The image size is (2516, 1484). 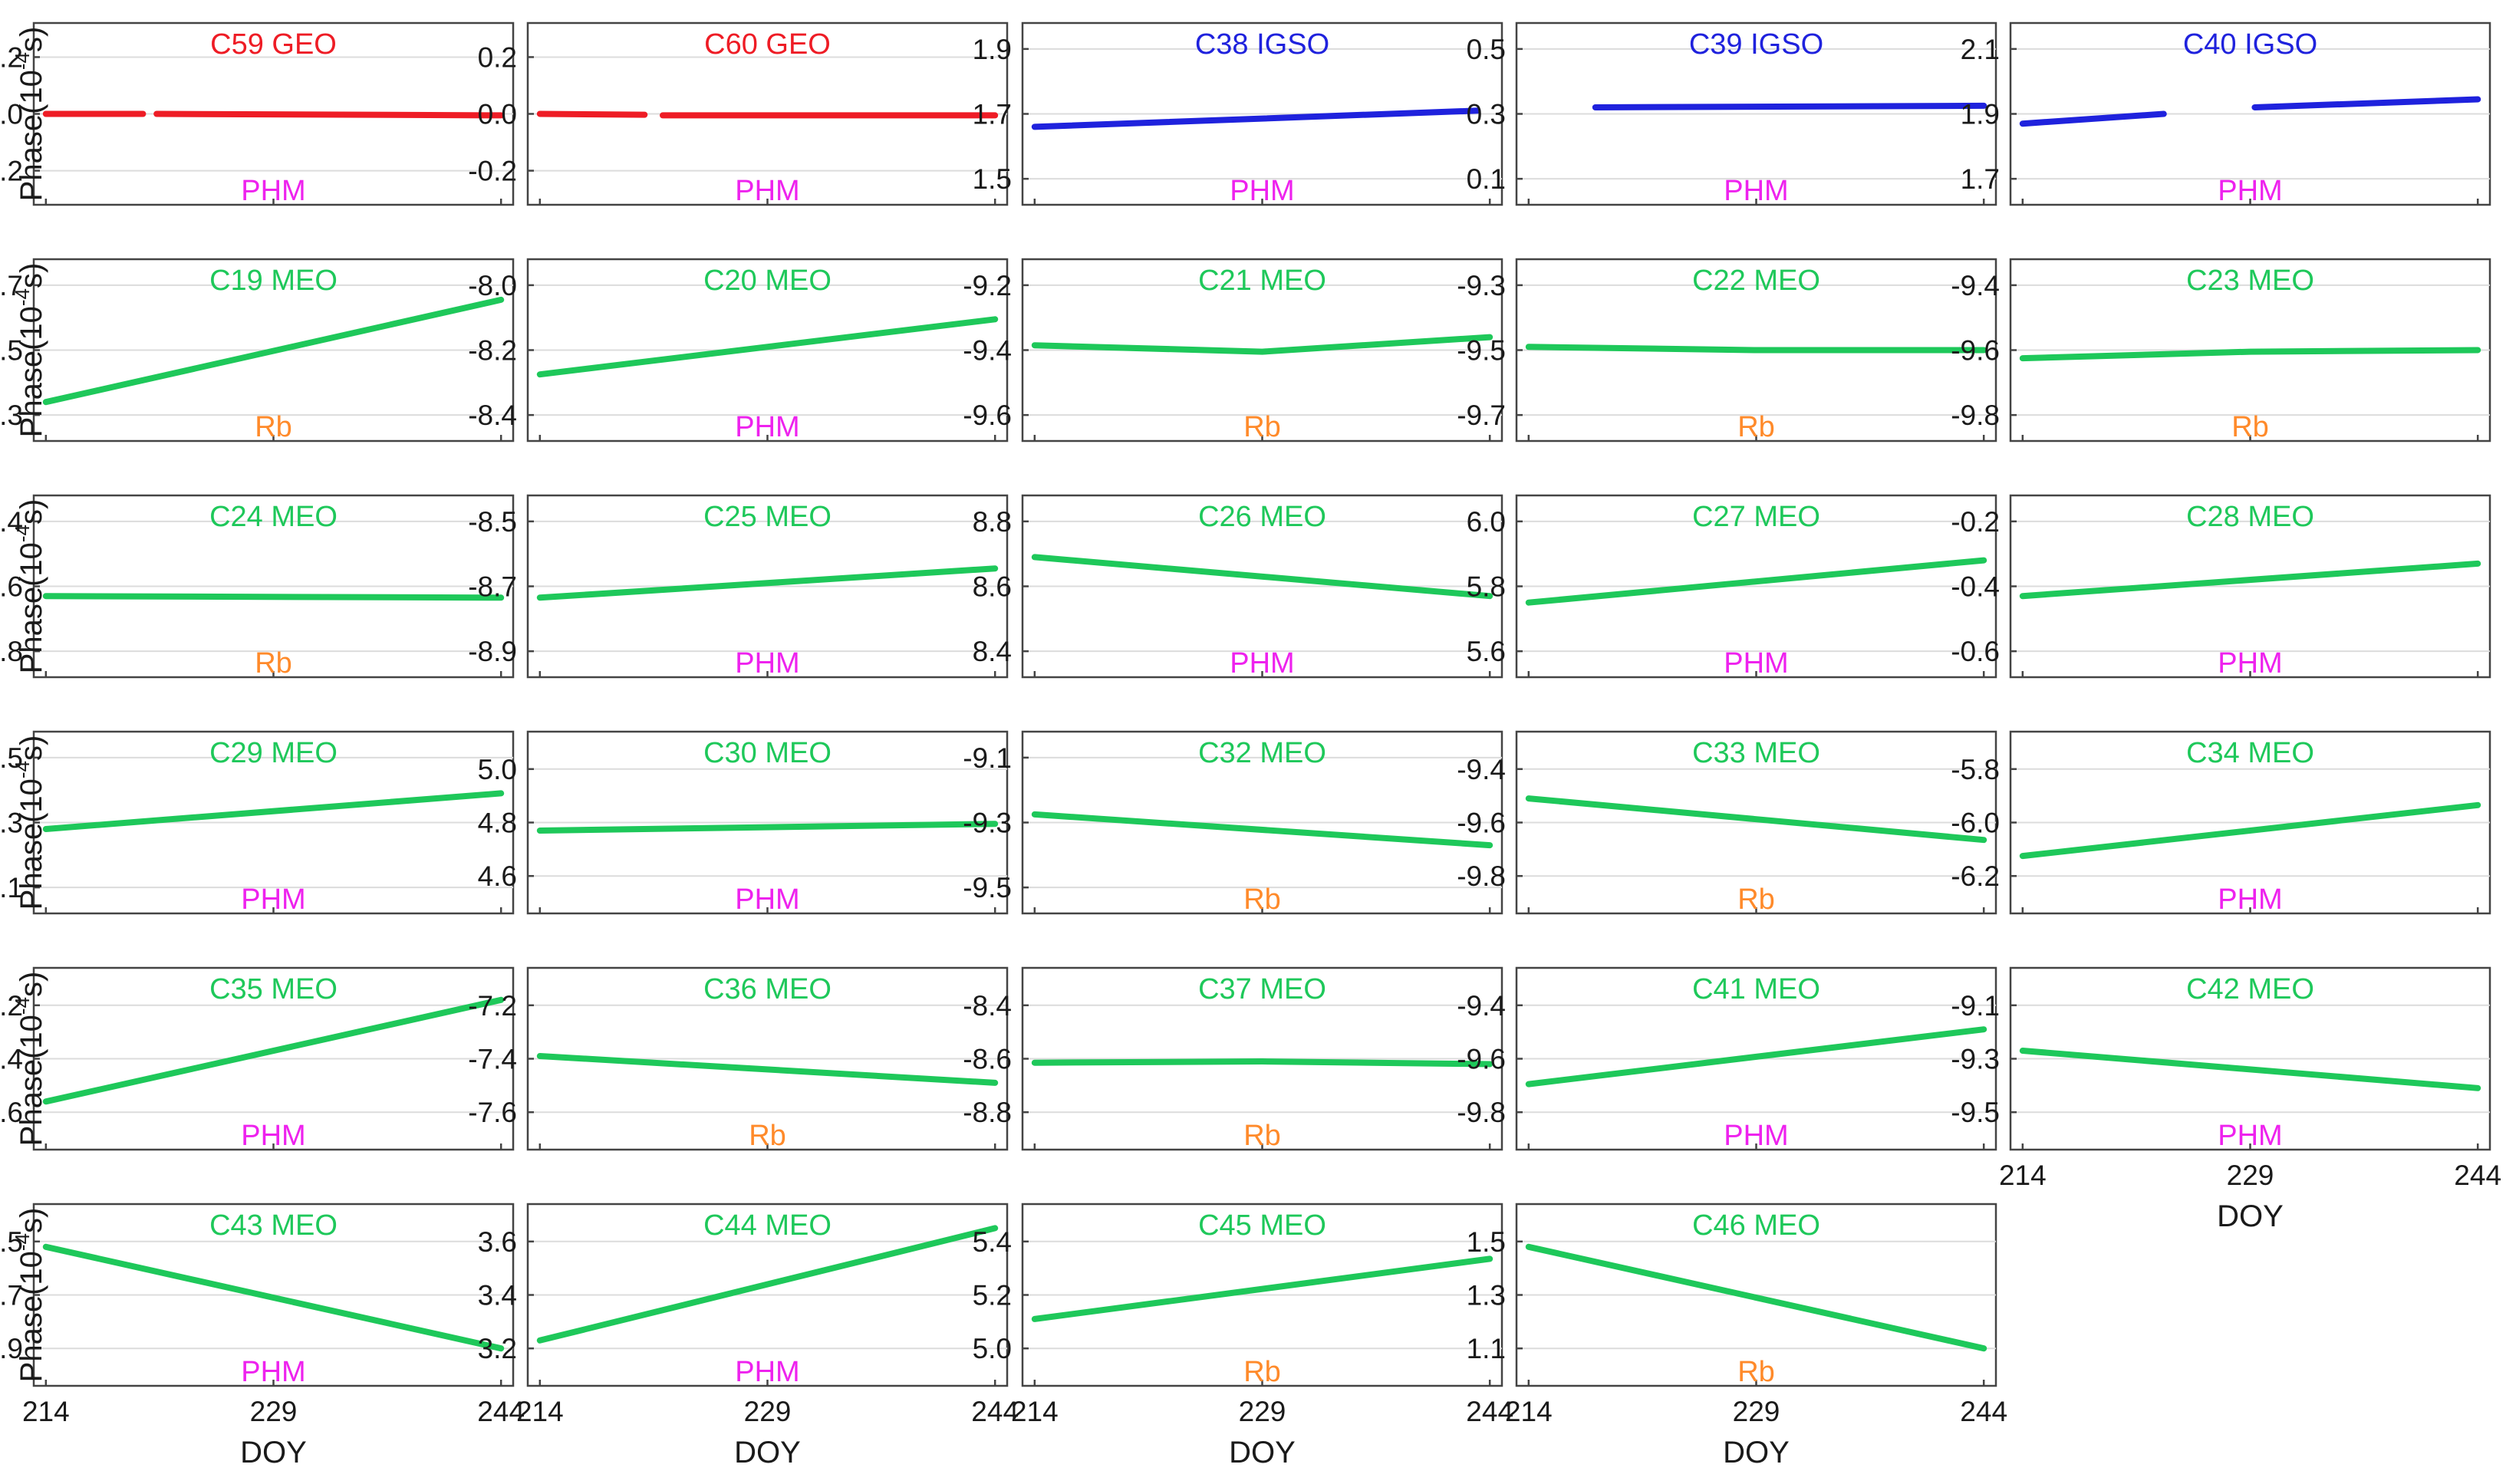 What do you see at coordinates (2226, 114) in the screenshot?
I see `subplot-c40-igso: 1.7 1.9 2.1 C40 IGSO PHM` at bounding box center [2226, 114].